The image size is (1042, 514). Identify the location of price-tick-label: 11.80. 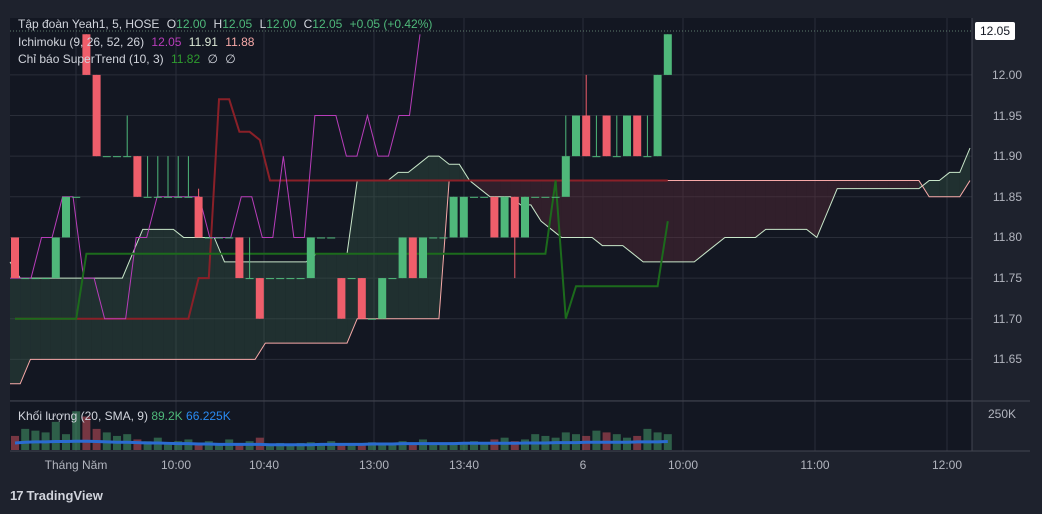
(1007, 237).